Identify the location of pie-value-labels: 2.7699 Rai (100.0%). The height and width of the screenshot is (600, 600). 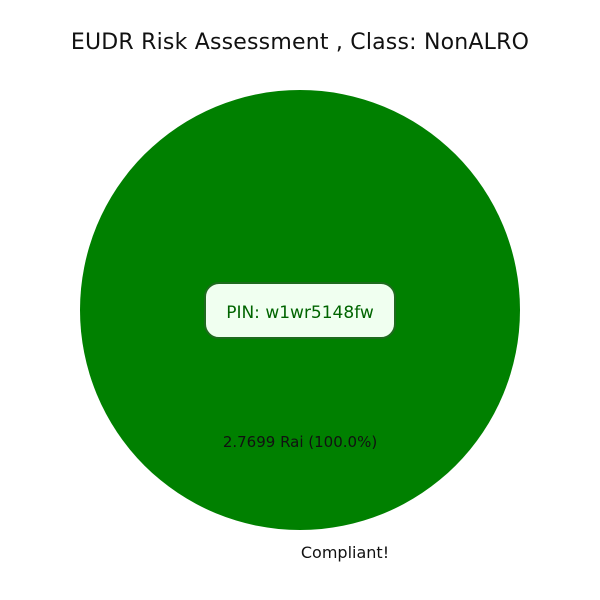
(300, 442).